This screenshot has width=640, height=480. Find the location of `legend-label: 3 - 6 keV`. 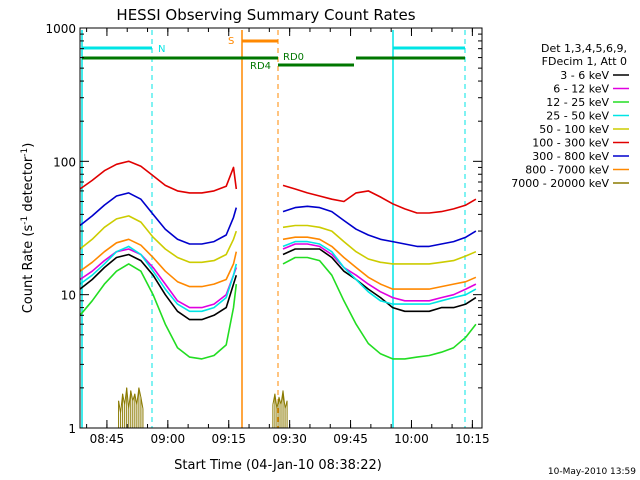

legend-label: 3 - 6 keV is located at coordinates (584, 75).